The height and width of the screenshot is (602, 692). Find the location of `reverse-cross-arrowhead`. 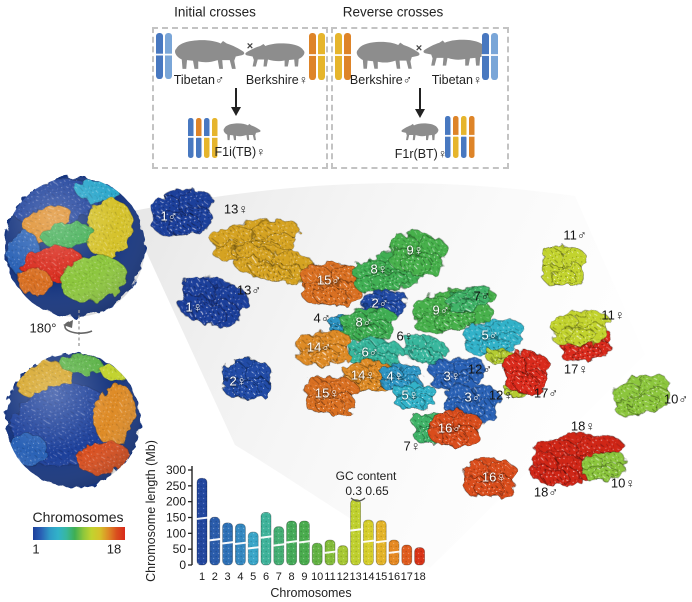

reverse-cross-arrowhead is located at coordinates (420, 113).